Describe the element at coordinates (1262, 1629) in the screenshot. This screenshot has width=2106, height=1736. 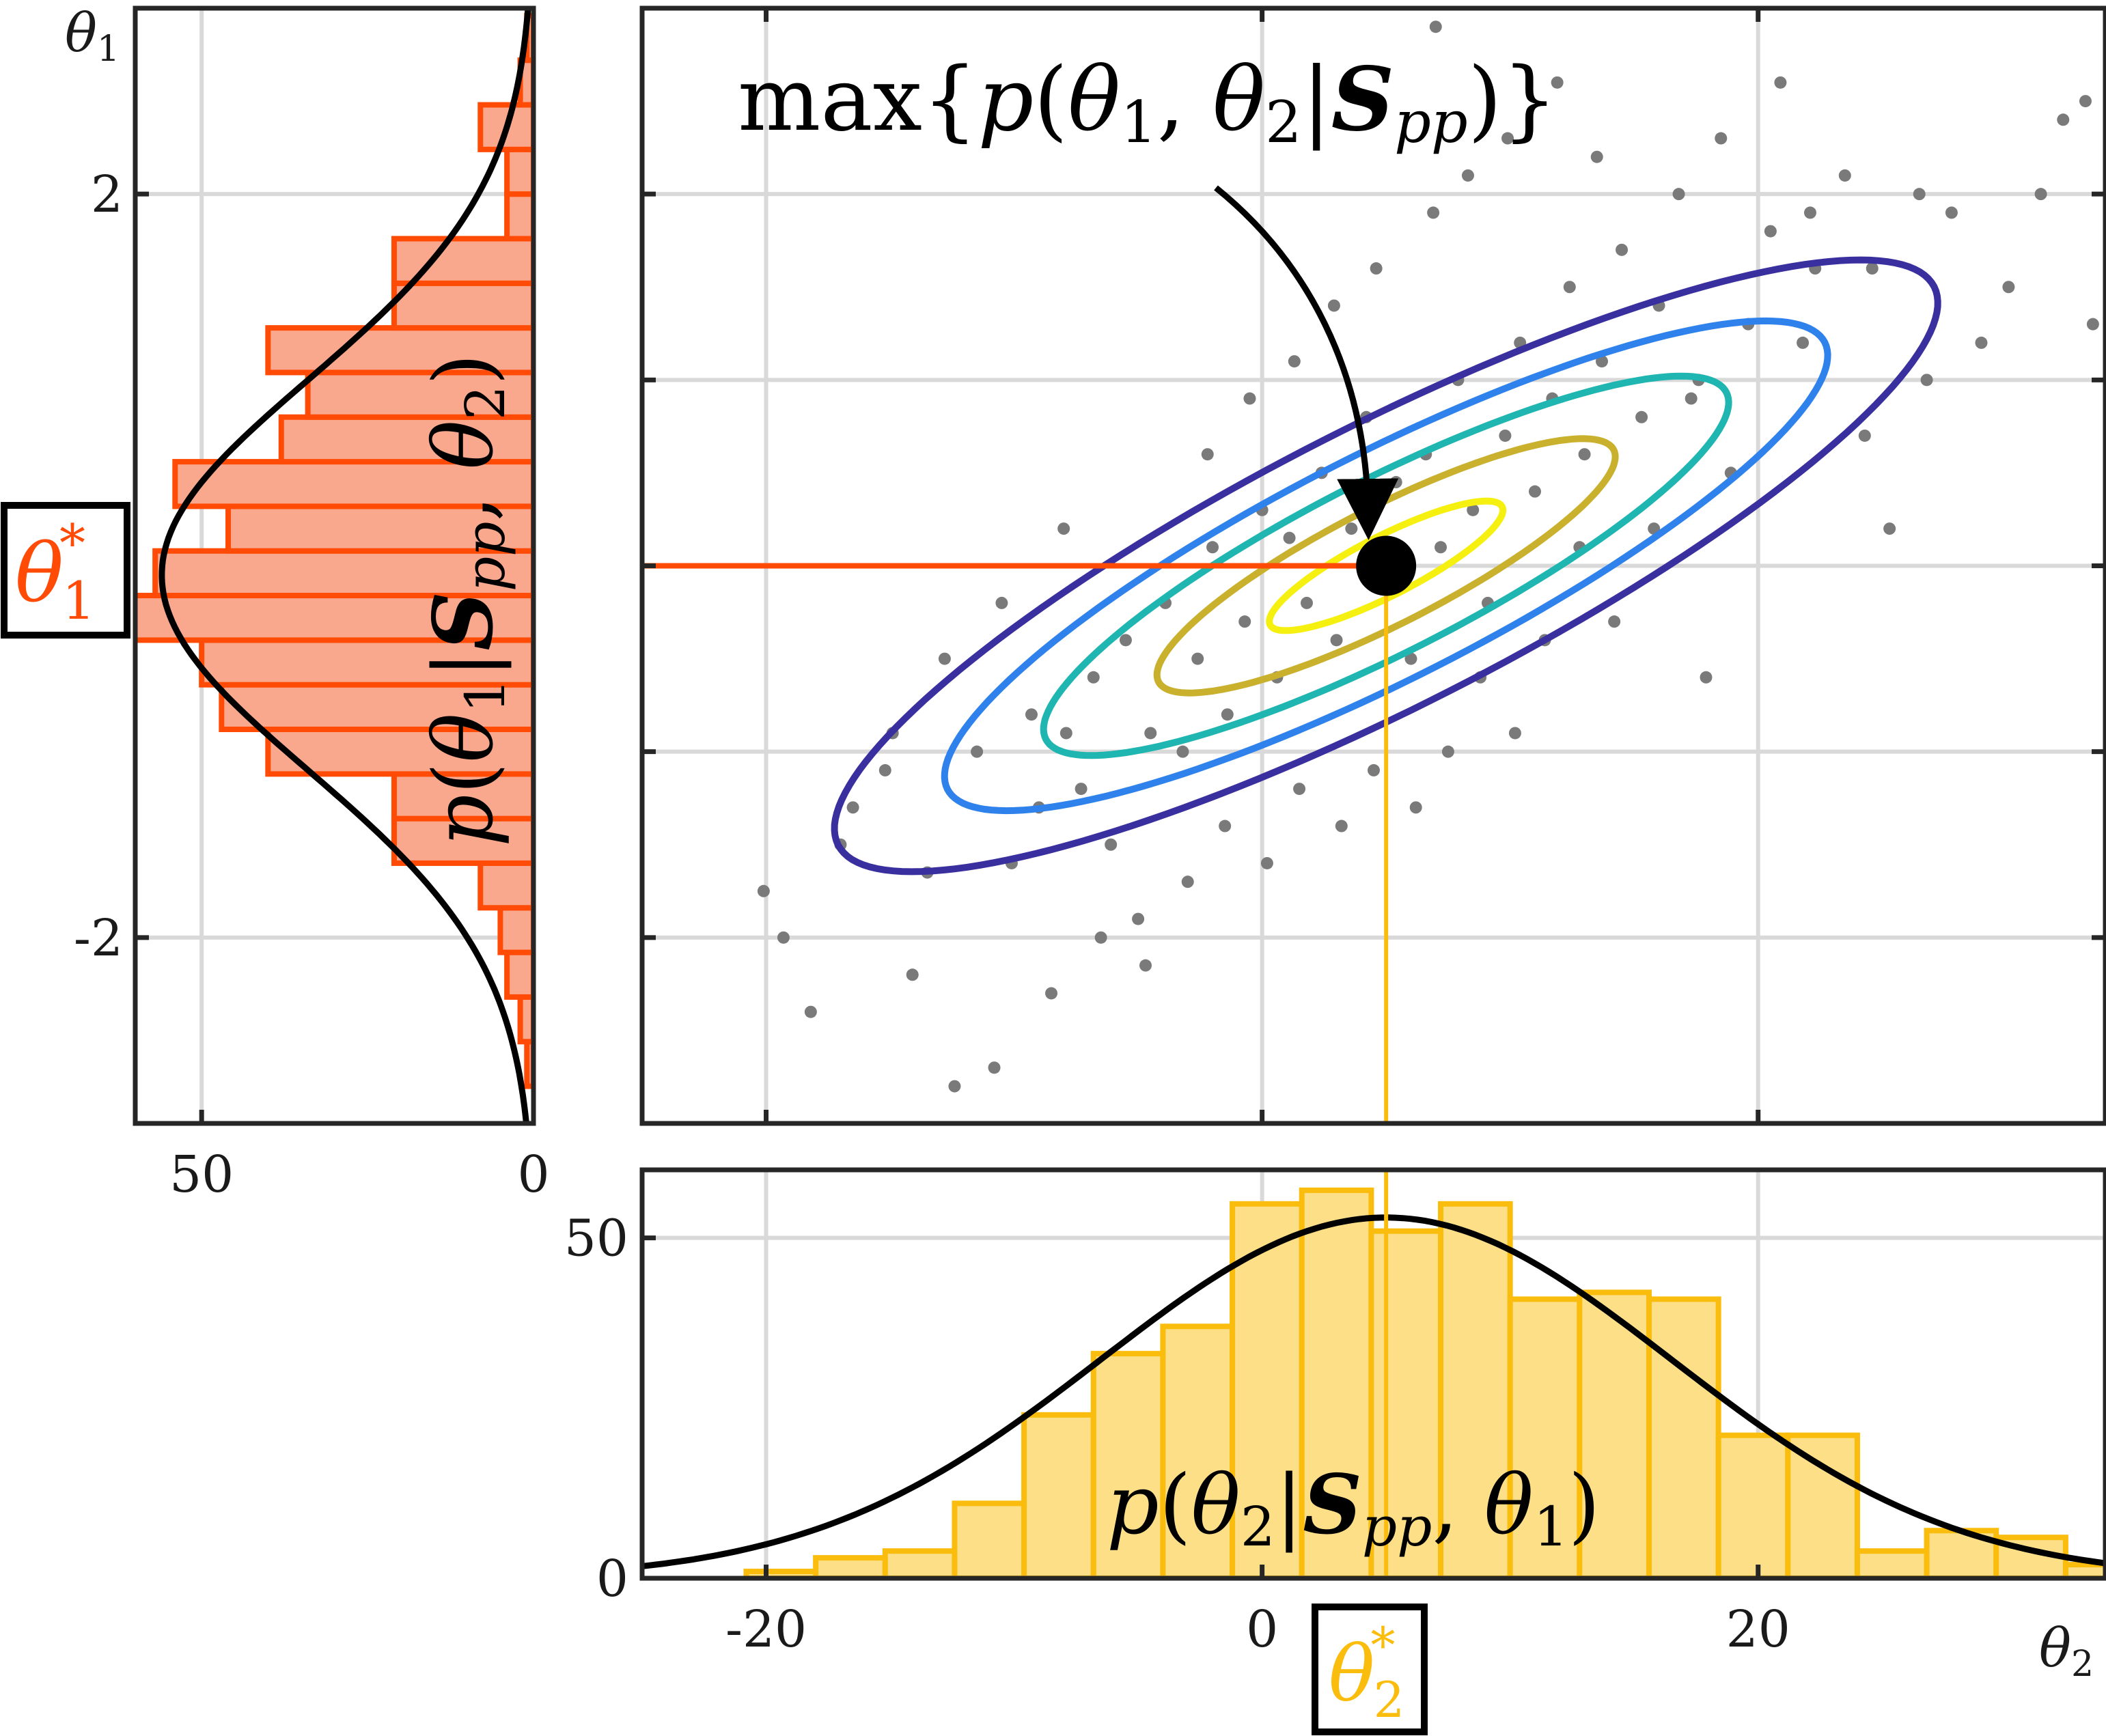
I see `bottom-xtick-label: 0` at that location.